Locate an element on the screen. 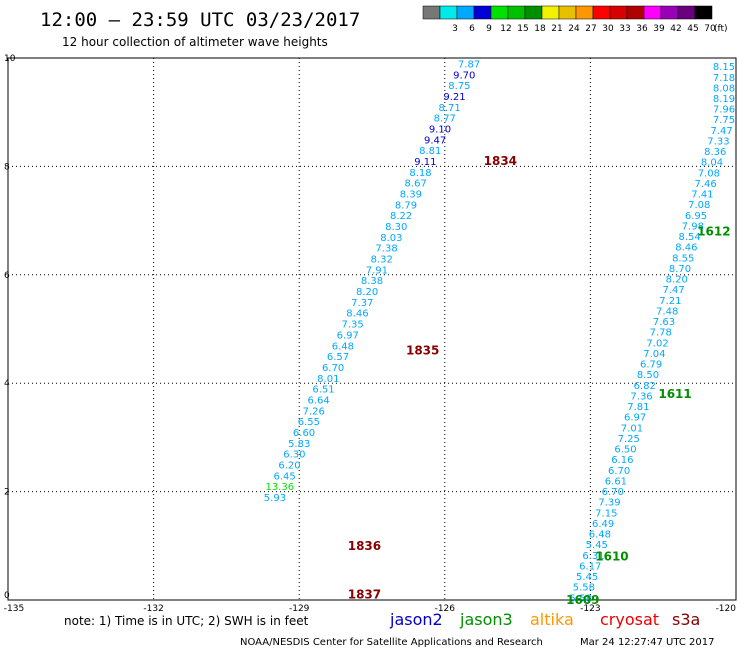 The width and height of the screenshot is (740, 650). swh-point-label: 7.26 is located at coordinates (314, 411).